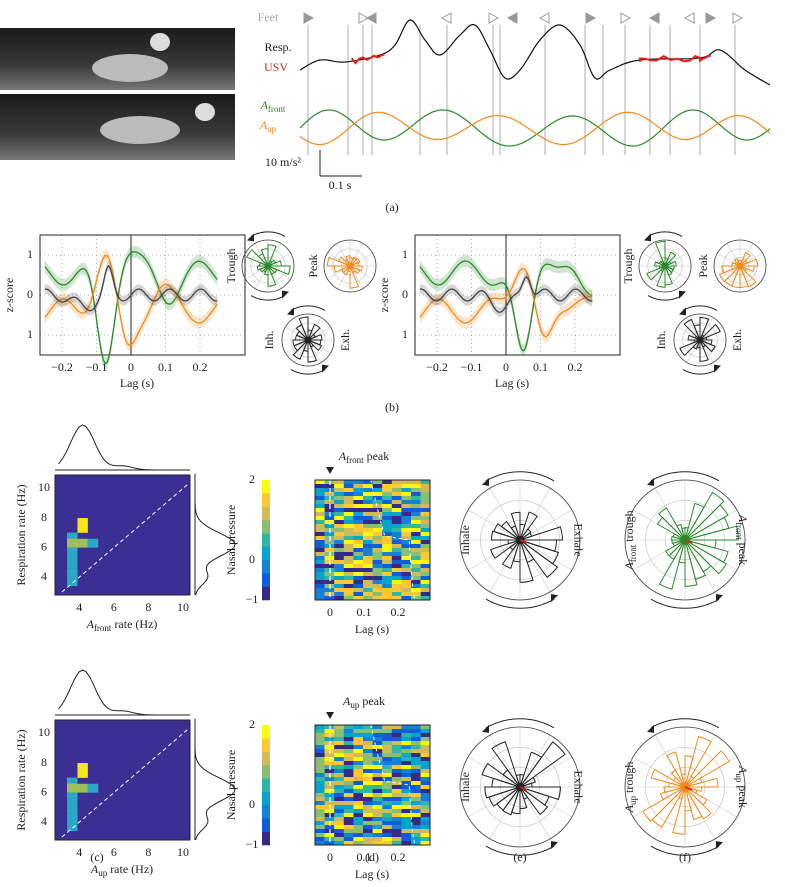 This screenshot has height=887, width=785. Describe the element at coordinates (263, 125) in the screenshot. I see `label-part: A` at that location.